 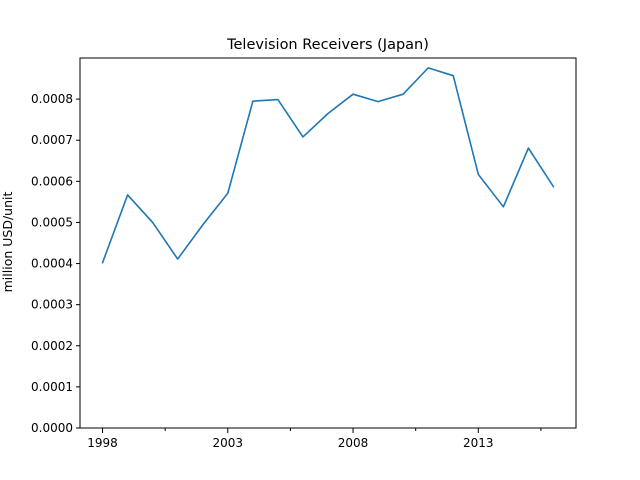 What do you see at coordinates (52, 428) in the screenshot?
I see `y-tick-label: 0.0000` at bounding box center [52, 428].